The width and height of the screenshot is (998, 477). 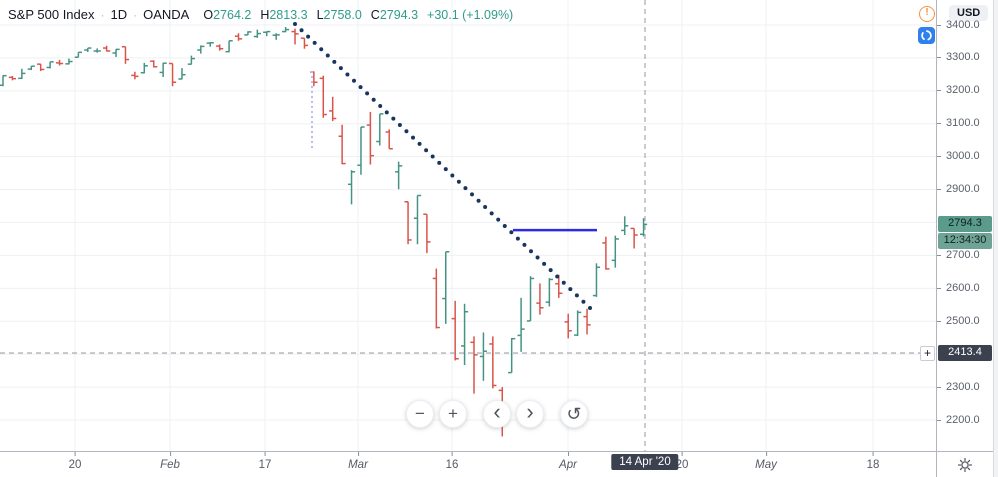 I want to click on currency-chip: USD, so click(x=969, y=13).